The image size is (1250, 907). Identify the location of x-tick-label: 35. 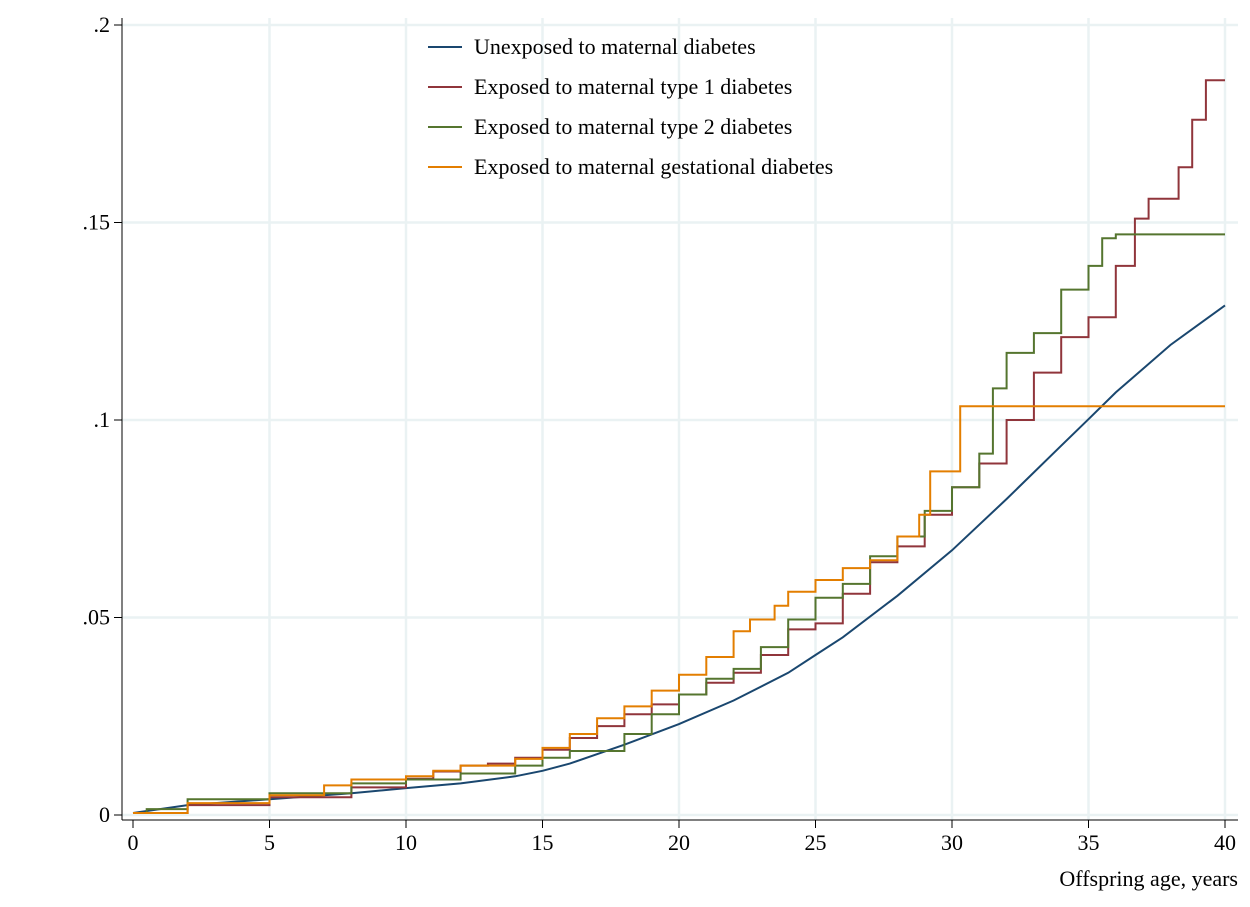
(1089, 842).